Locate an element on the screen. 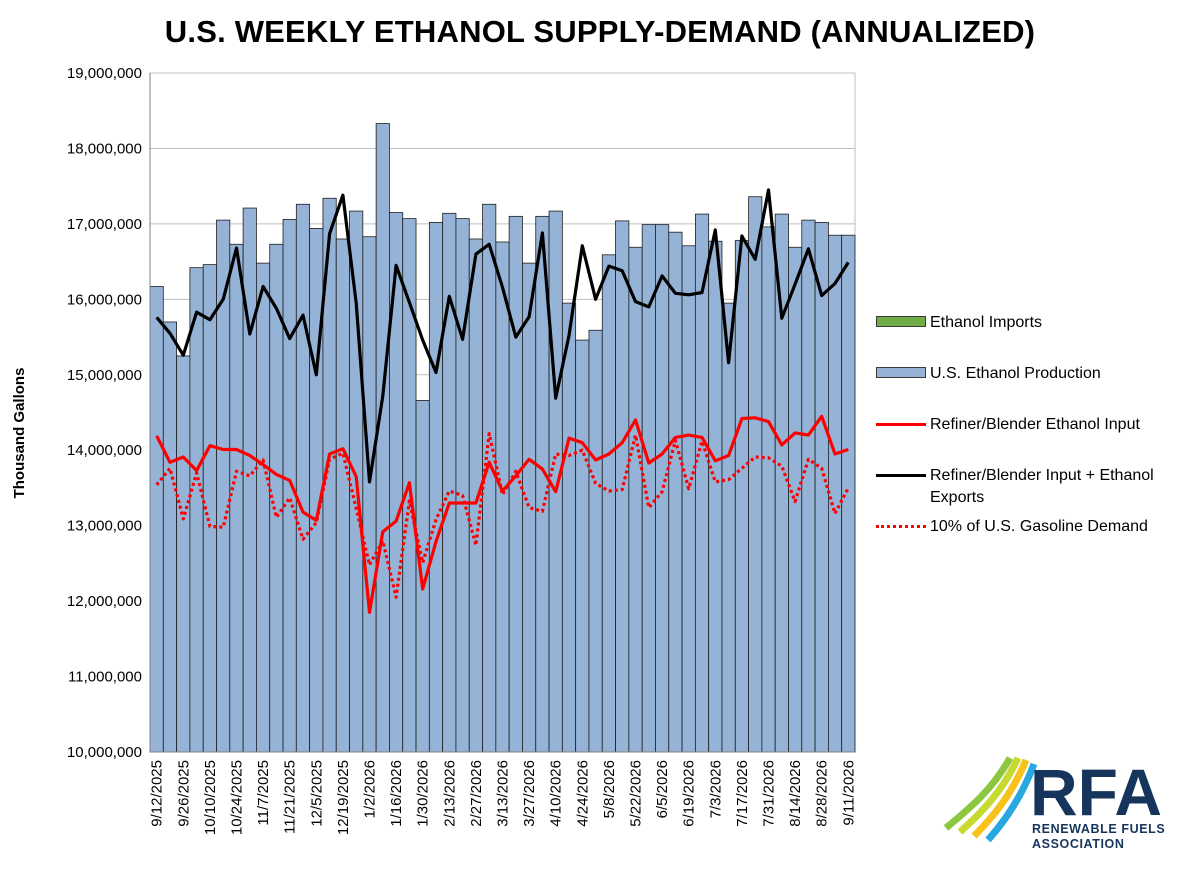 This screenshot has width=1200, height=871. legend-item-production: U.S. Ethanol Production is located at coordinates (1023, 374).